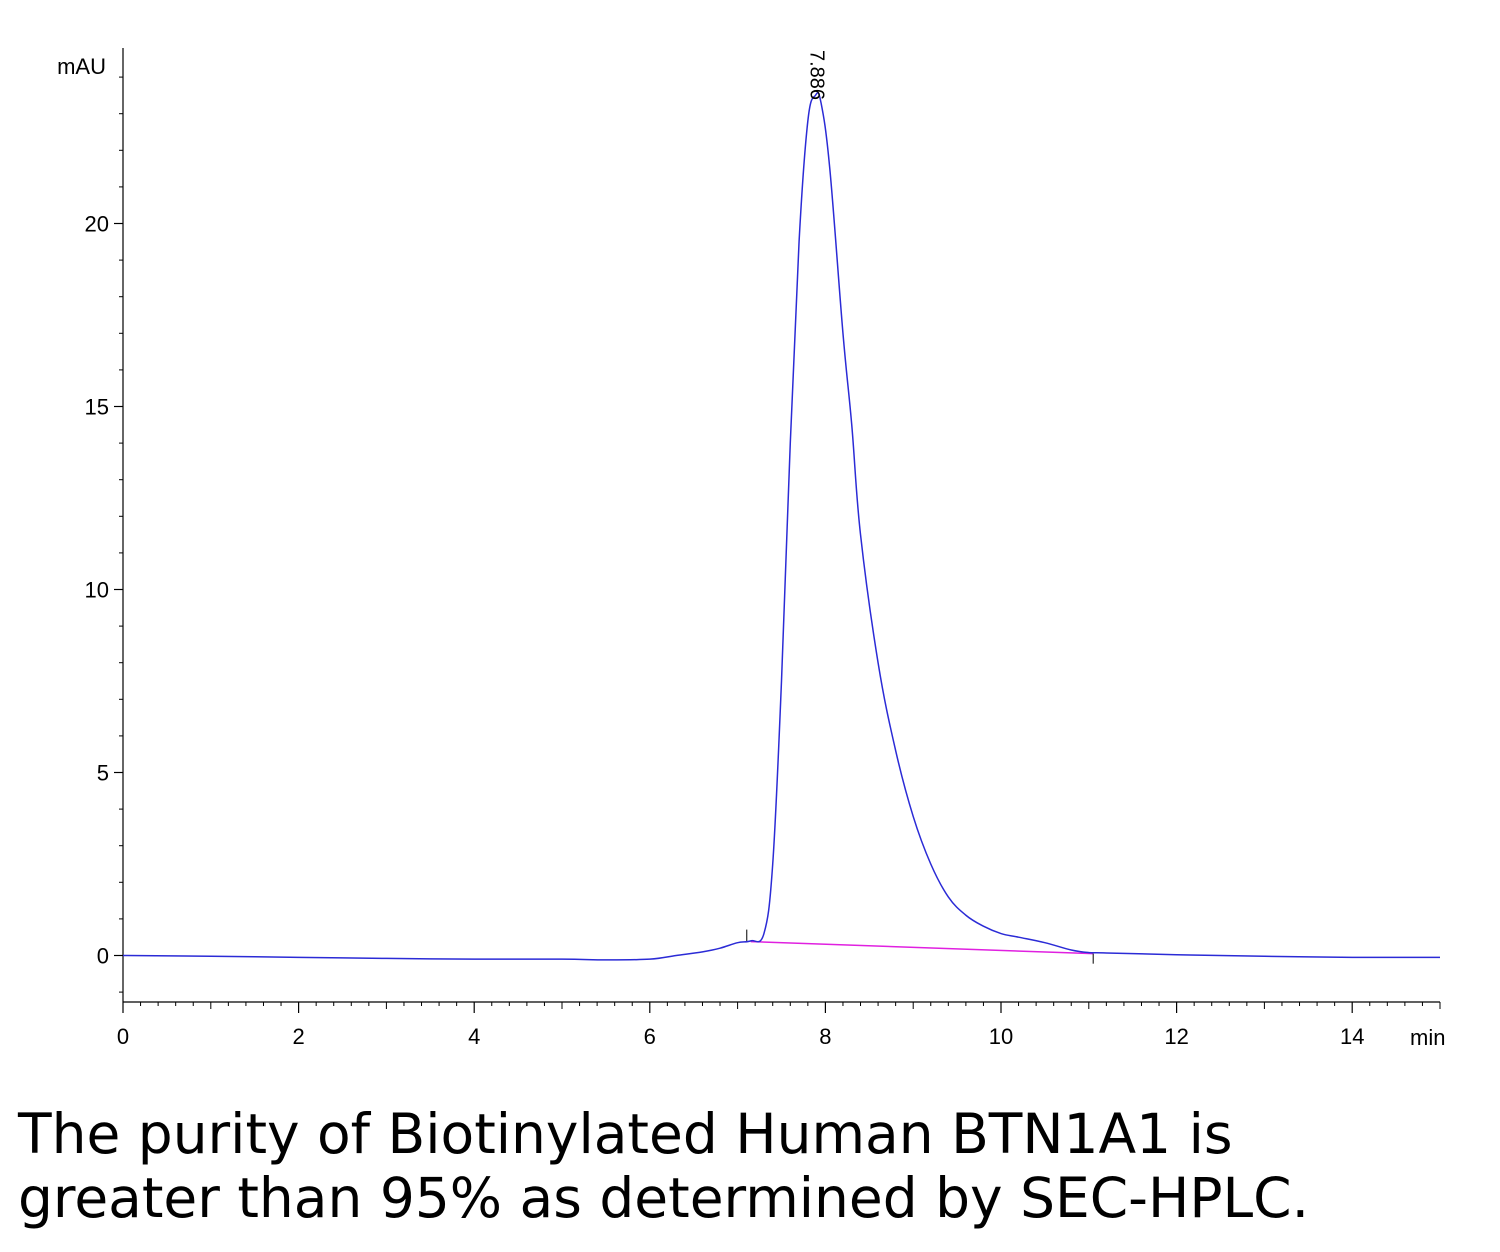 Image resolution: width=1500 pixels, height=1252 pixels. Describe the element at coordinates (97, 407) in the screenshot. I see `y-tick-label: 15` at that location.